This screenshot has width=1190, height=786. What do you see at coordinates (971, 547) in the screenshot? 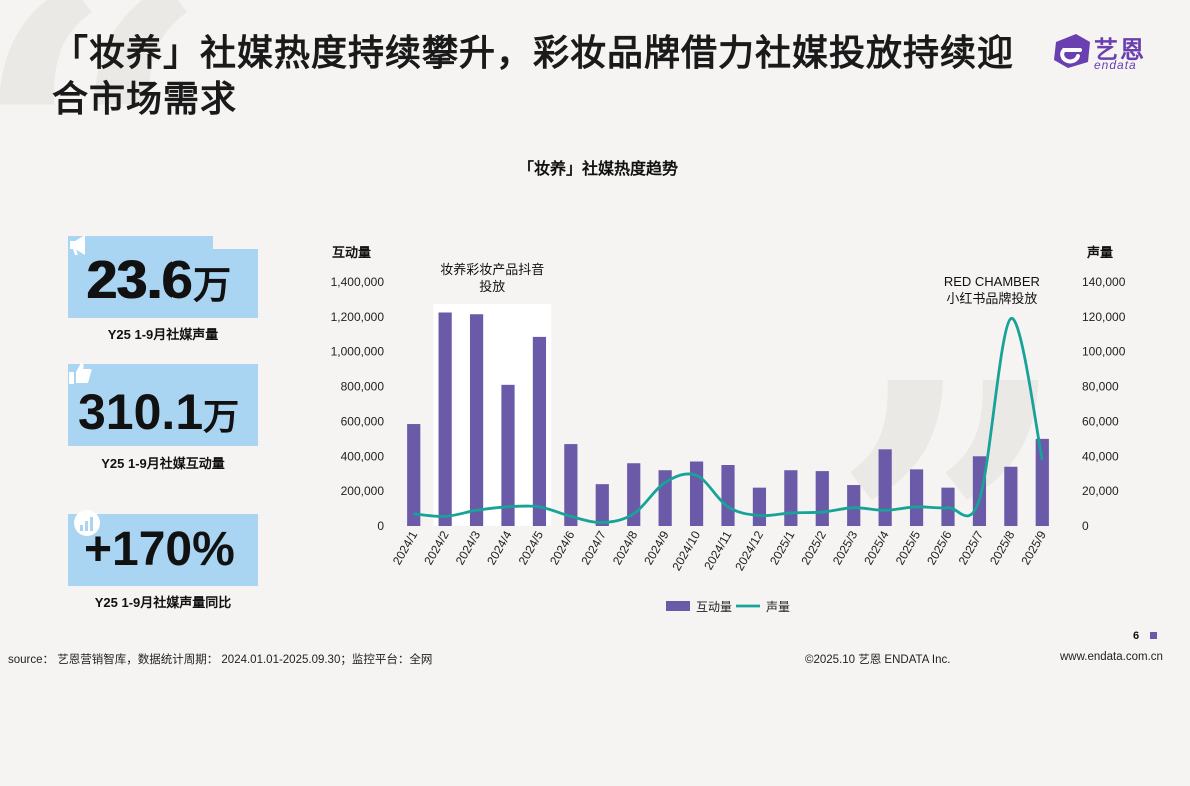
I see `x-tick-label: 2025/7` at bounding box center [971, 547].